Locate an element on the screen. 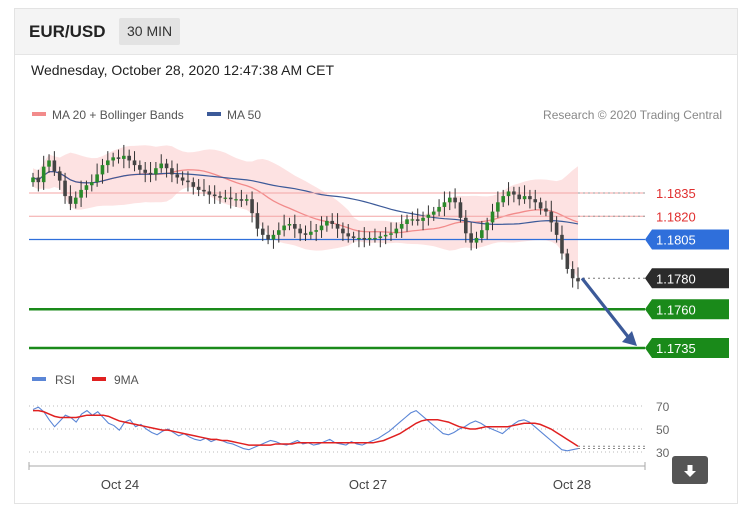 The height and width of the screenshot is (512, 753). target-arrow-line is located at coordinates (605, 308).